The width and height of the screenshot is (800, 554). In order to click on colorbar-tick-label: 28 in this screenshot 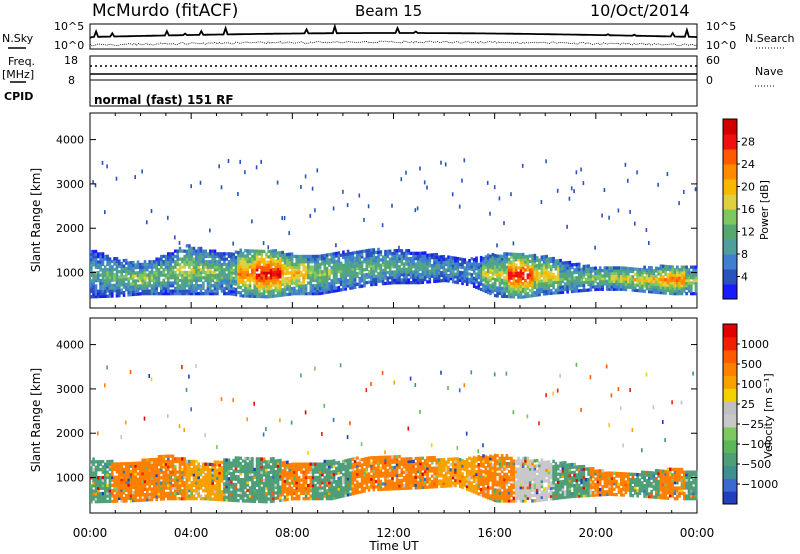, I will do `click(748, 142)`.